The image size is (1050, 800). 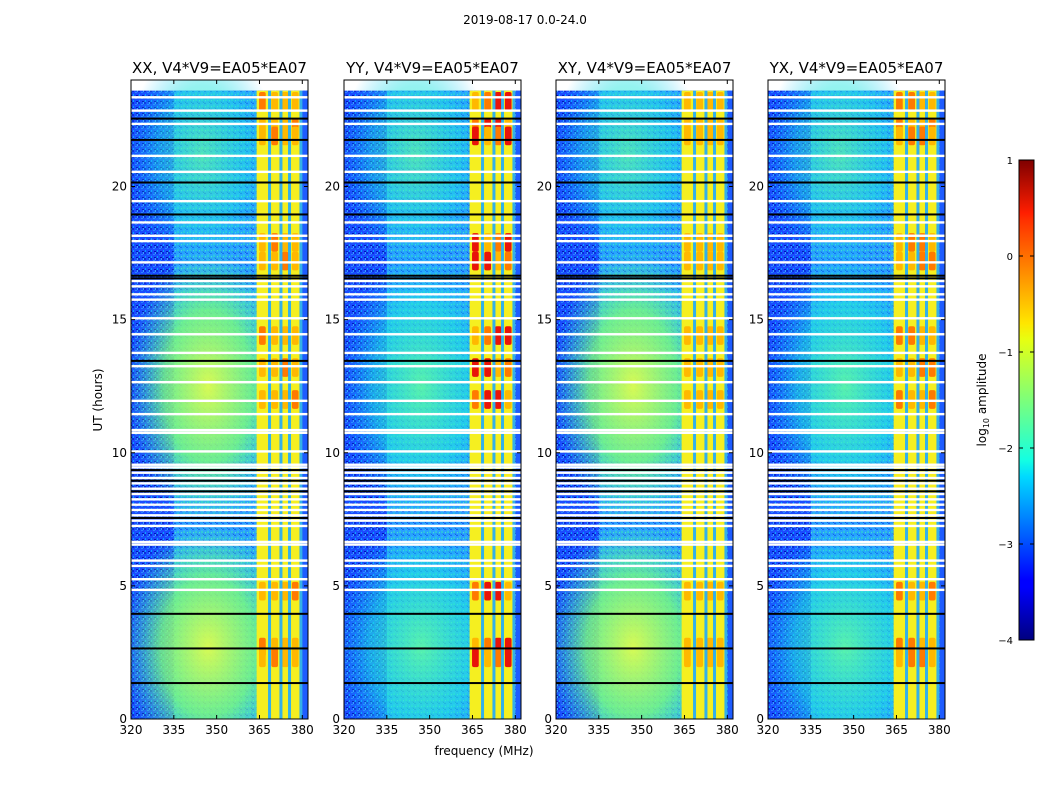 What do you see at coordinates (548, 586) in the screenshot?
I see `y-tick-label: 5` at bounding box center [548, 586].